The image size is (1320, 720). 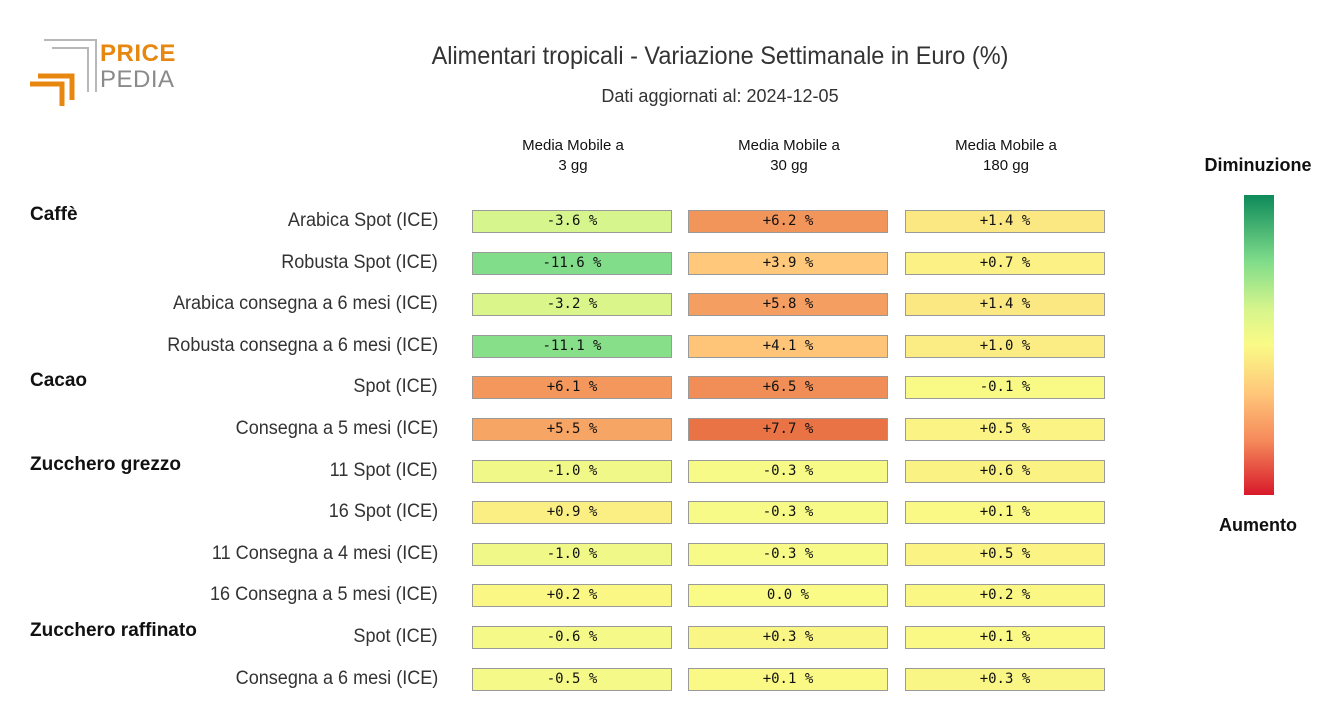 What do you see at coordinates (362, 220) in the screenshot?
I see `row-label: Arabica Spot (ICE)` at bounding box center [362, 220].